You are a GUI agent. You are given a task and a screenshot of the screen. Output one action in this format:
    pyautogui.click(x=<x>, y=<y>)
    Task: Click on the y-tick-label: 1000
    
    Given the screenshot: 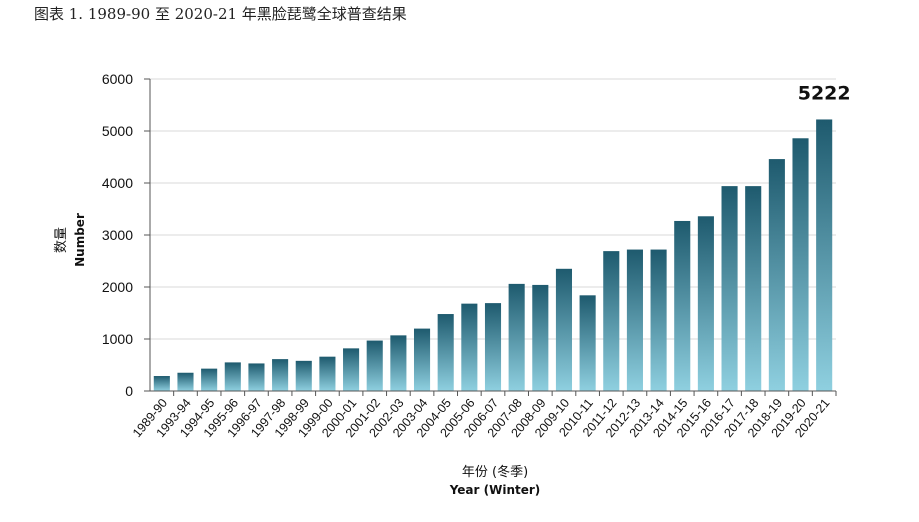 What is the action you would take?
    pyautogui.click(x=117, y=339)
    